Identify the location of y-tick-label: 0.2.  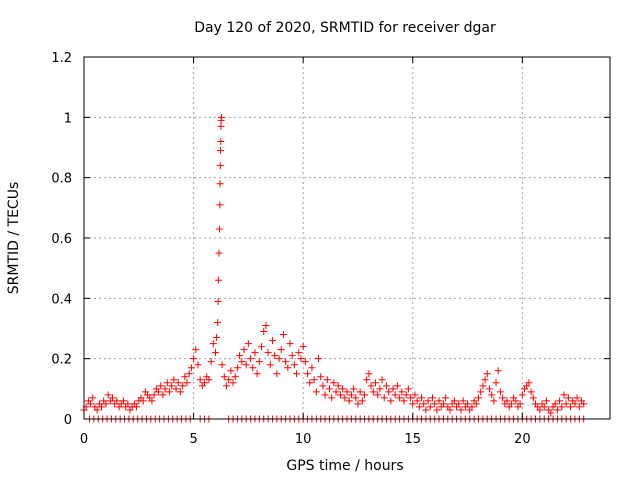
(61, 360).